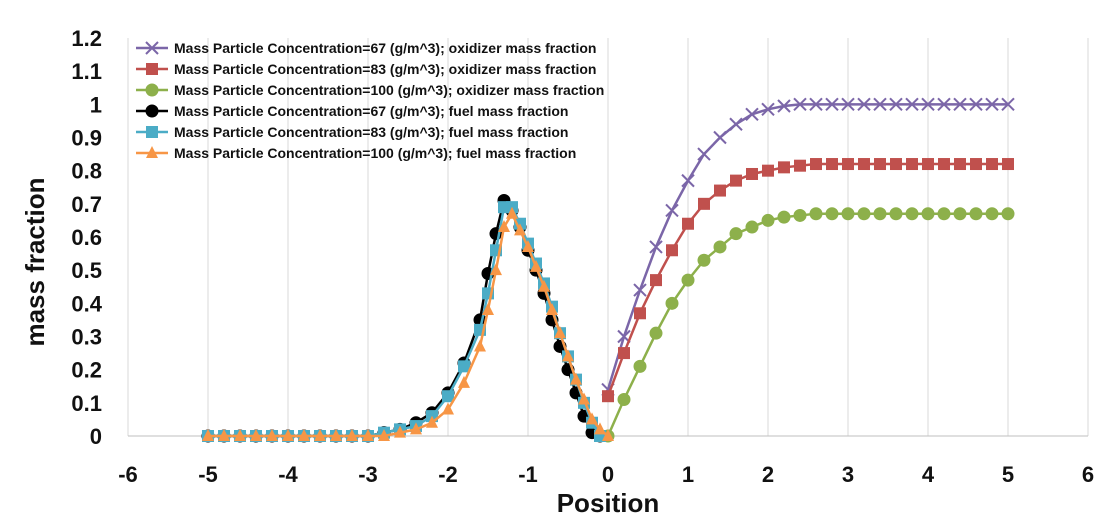 This screenshot has height=523, width=1101. I want to click on x-tick-label: -6, so click(128, 474).